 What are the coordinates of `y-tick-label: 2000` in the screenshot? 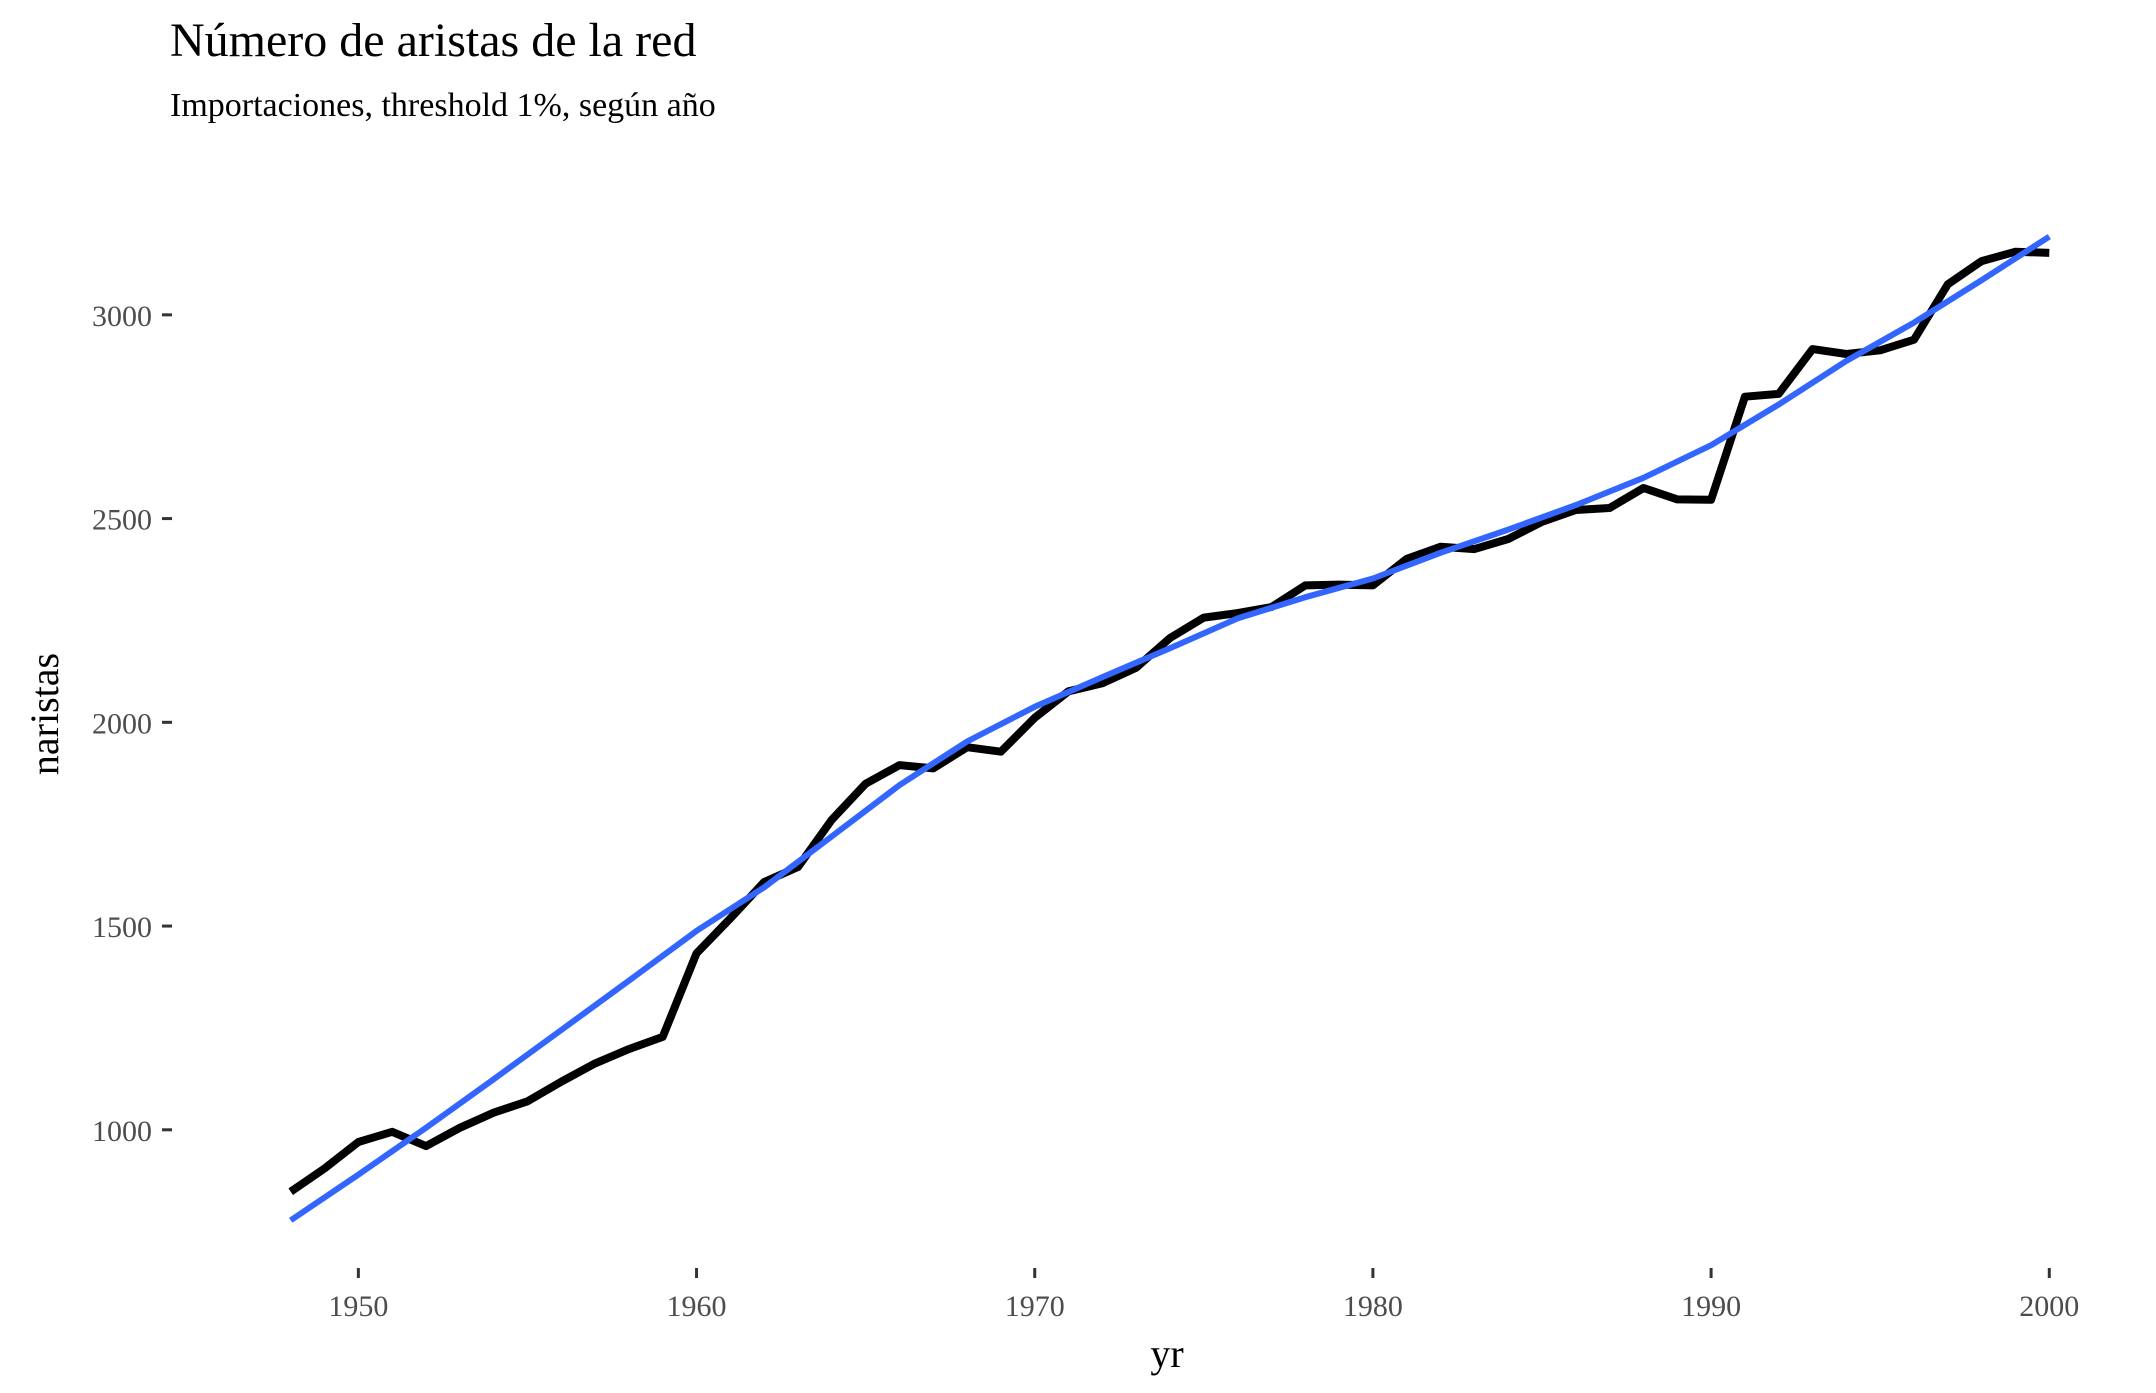 It's located at (122, 723).